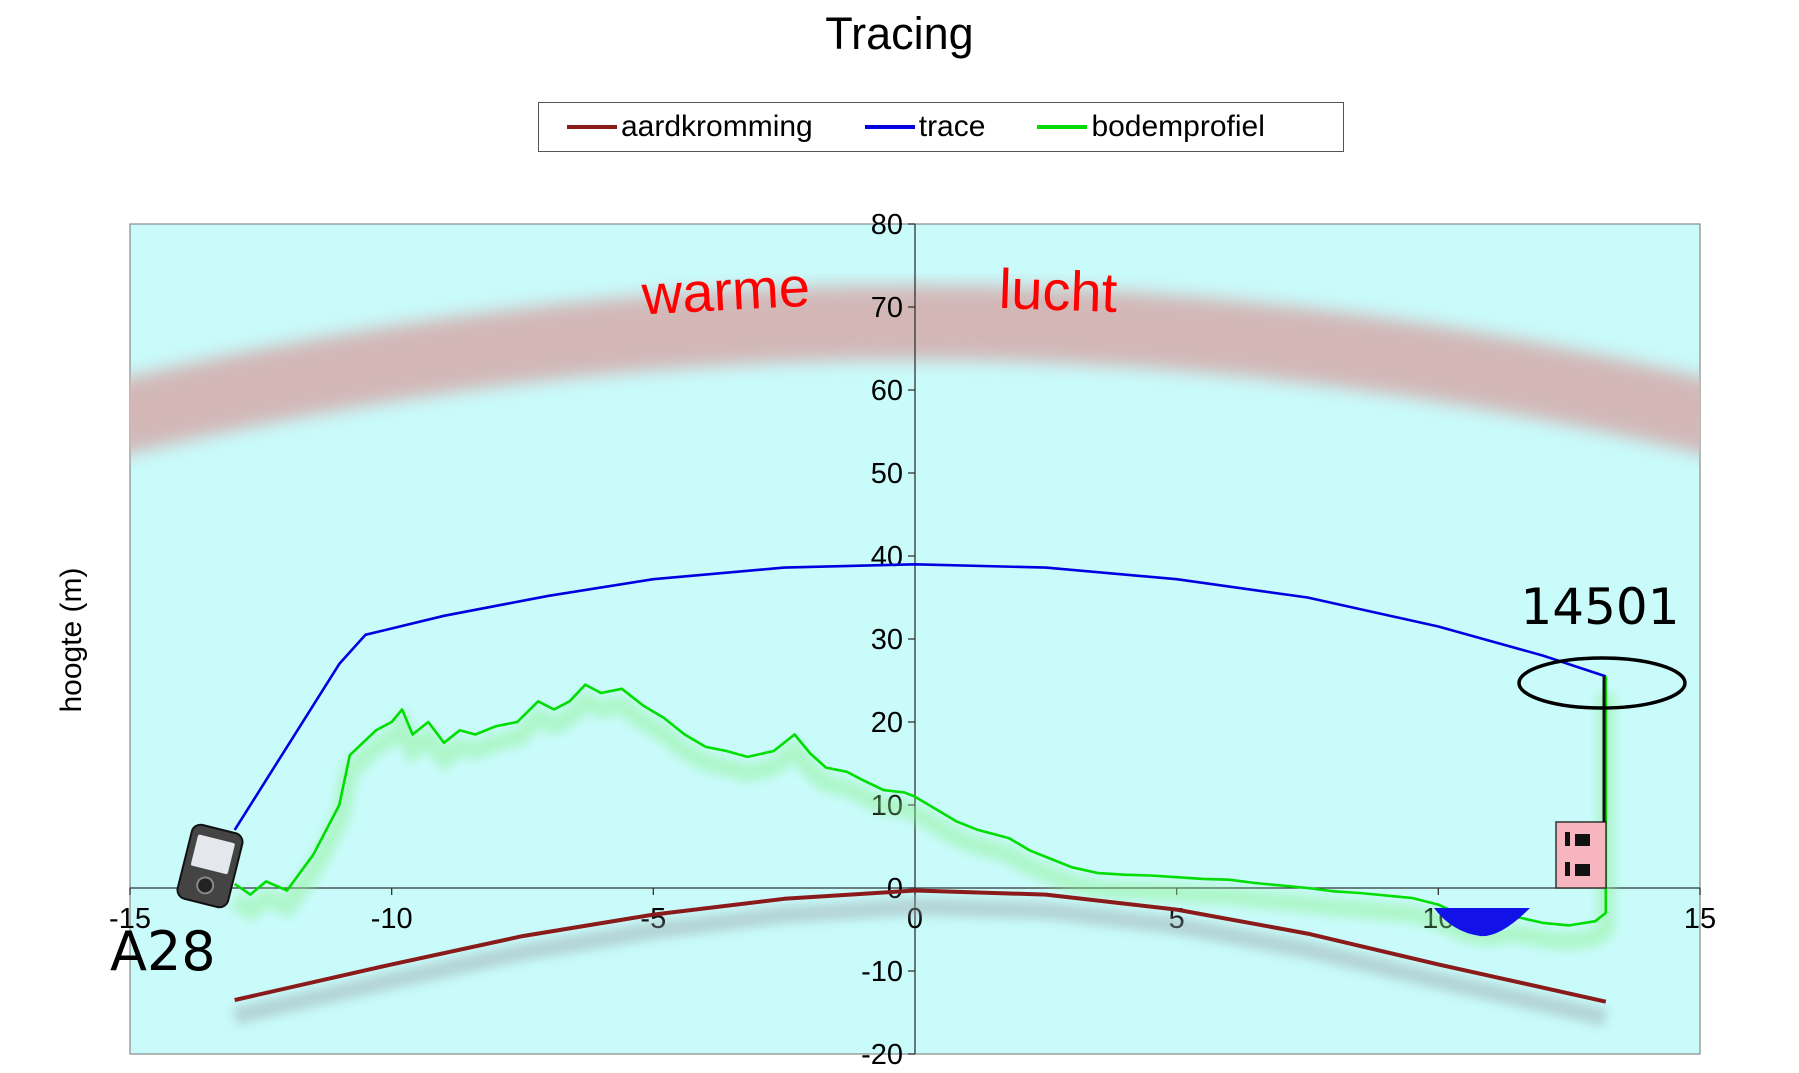 The height and width of the screenshot is (1073, 1799). Describe the element at coordinates (887, 391) in the screenshot. I see `y-tick-label: 60` at that location.